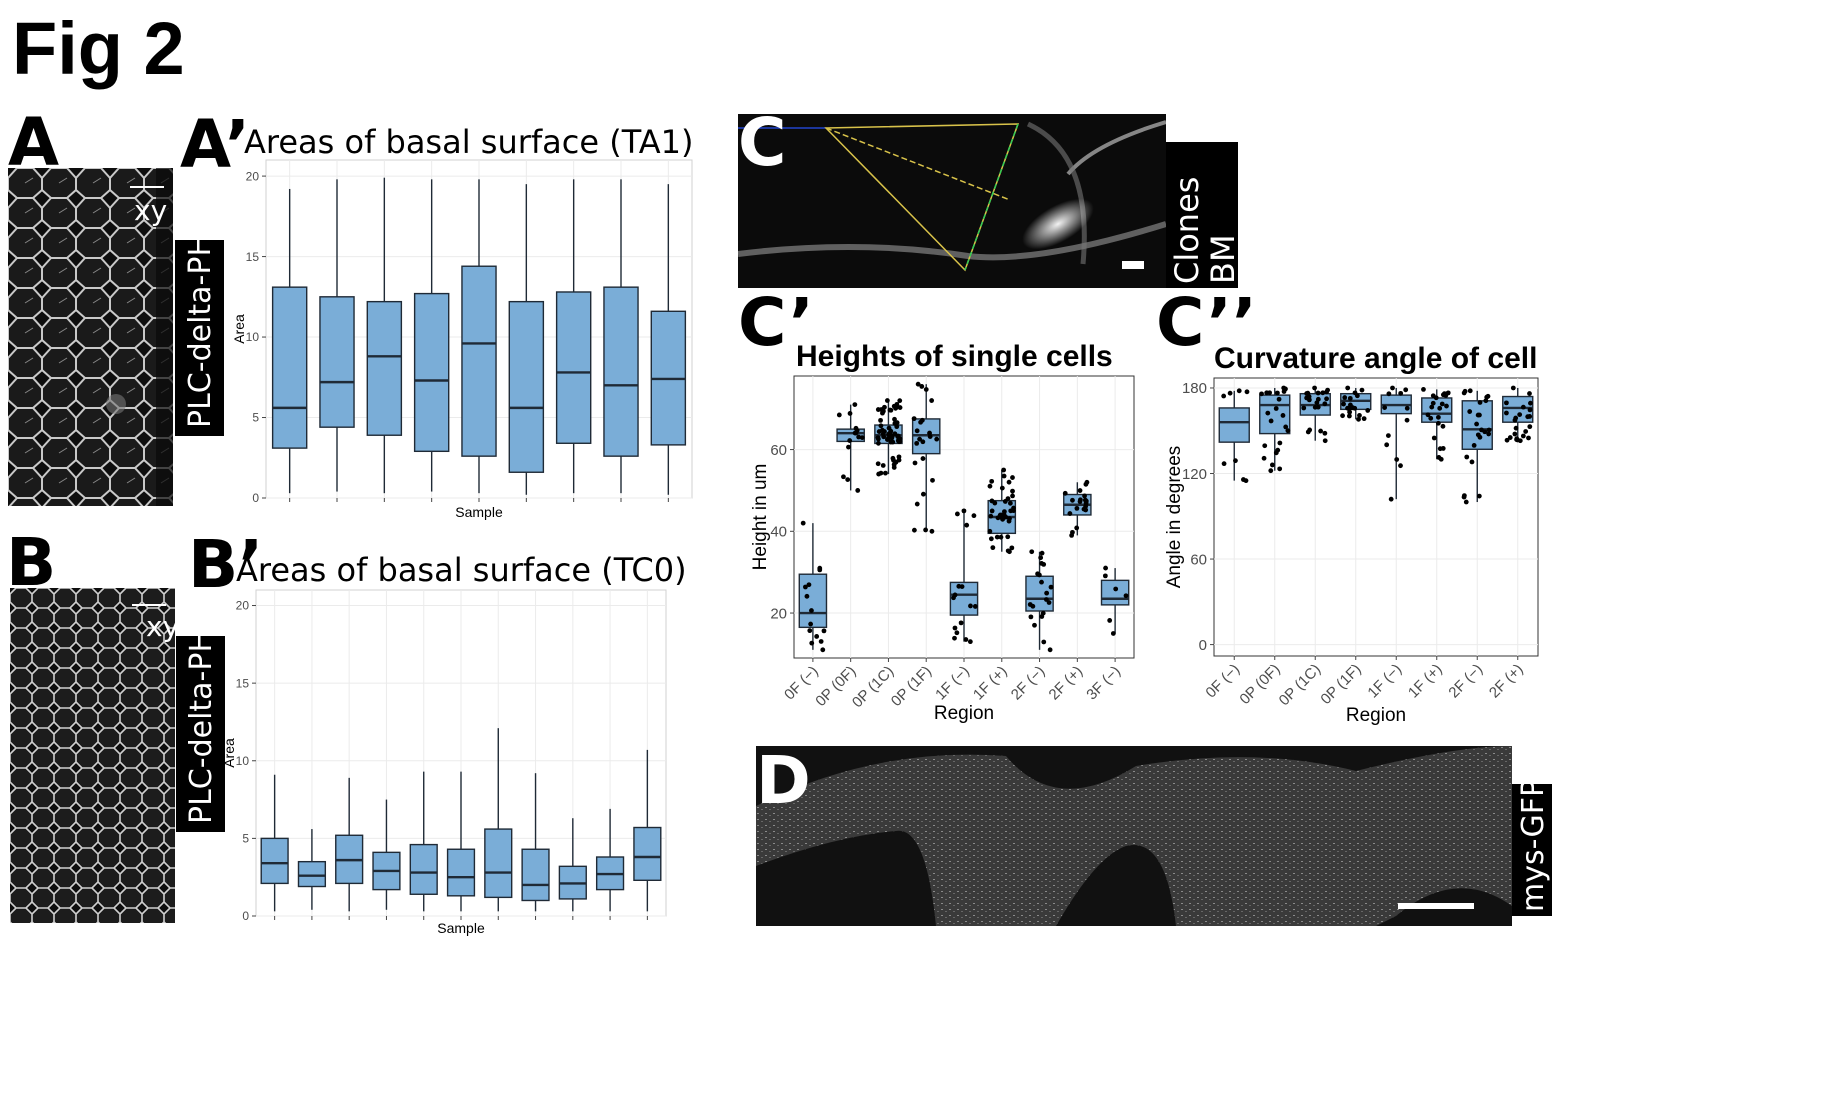  Describe the element at coordinates (243, 683) in the screenshot. I see `y-tick-label: 15` at that location.